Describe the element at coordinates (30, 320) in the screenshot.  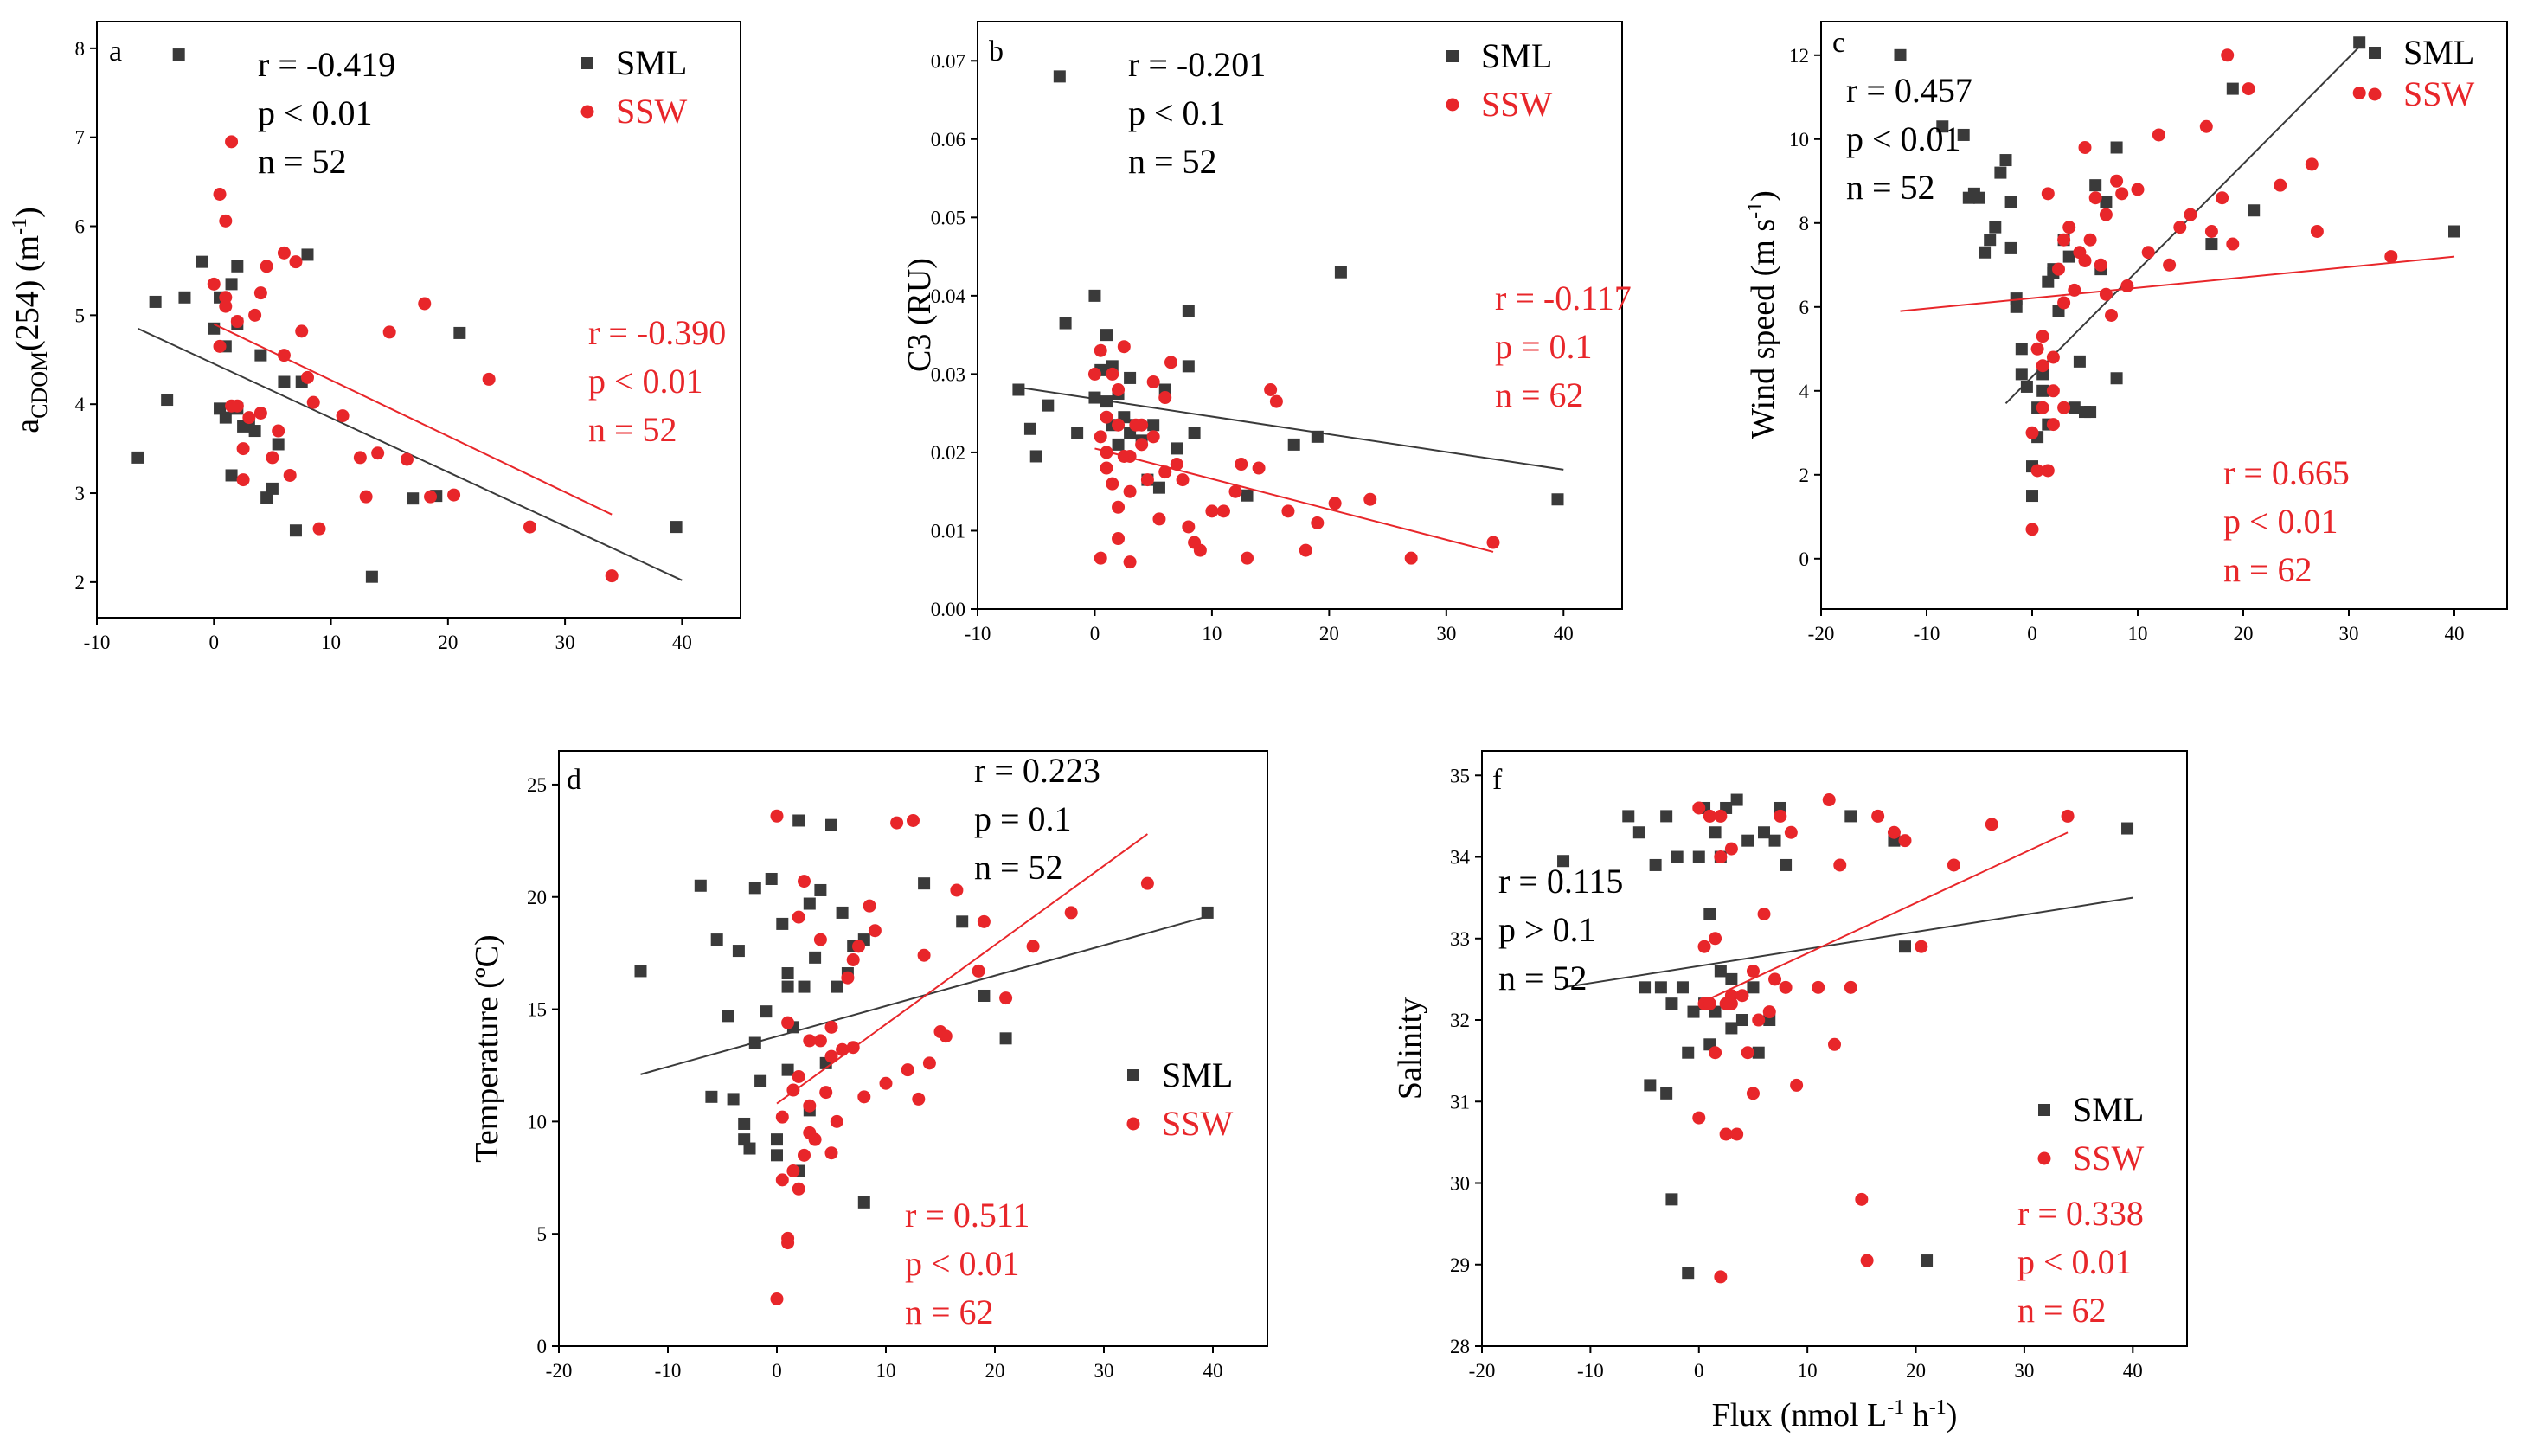
I see `y-axis-title: aCDOM(254) (m-1)` at that location.